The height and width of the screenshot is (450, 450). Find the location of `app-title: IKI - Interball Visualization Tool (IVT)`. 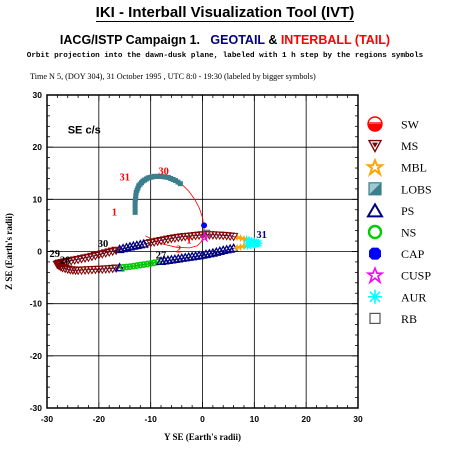

app-title: IKI - Interball Visualization Tool (IVT) is located at coordinates (225, 13).